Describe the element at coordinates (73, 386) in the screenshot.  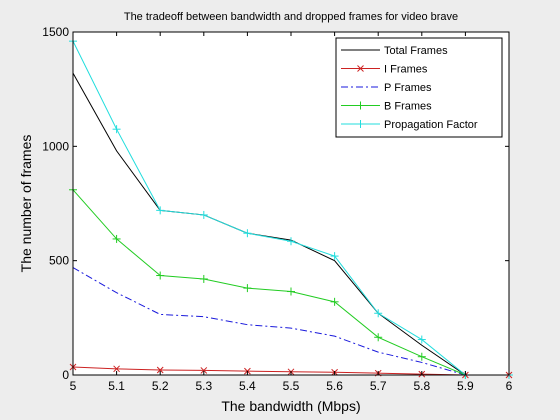
I see `x-tick-label: 5` at that location.